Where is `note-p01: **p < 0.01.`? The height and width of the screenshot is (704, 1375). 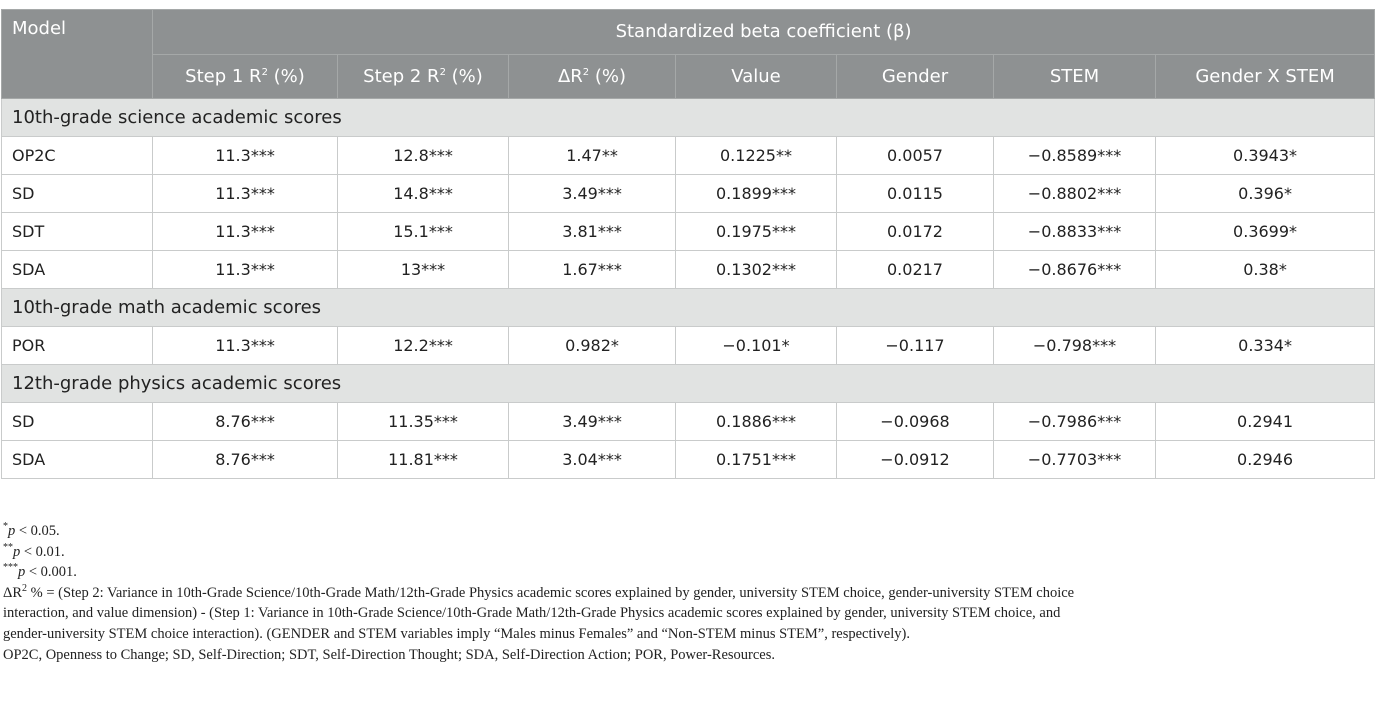 note-p01: **p < 0.01. is located at coordinates (34, 550).